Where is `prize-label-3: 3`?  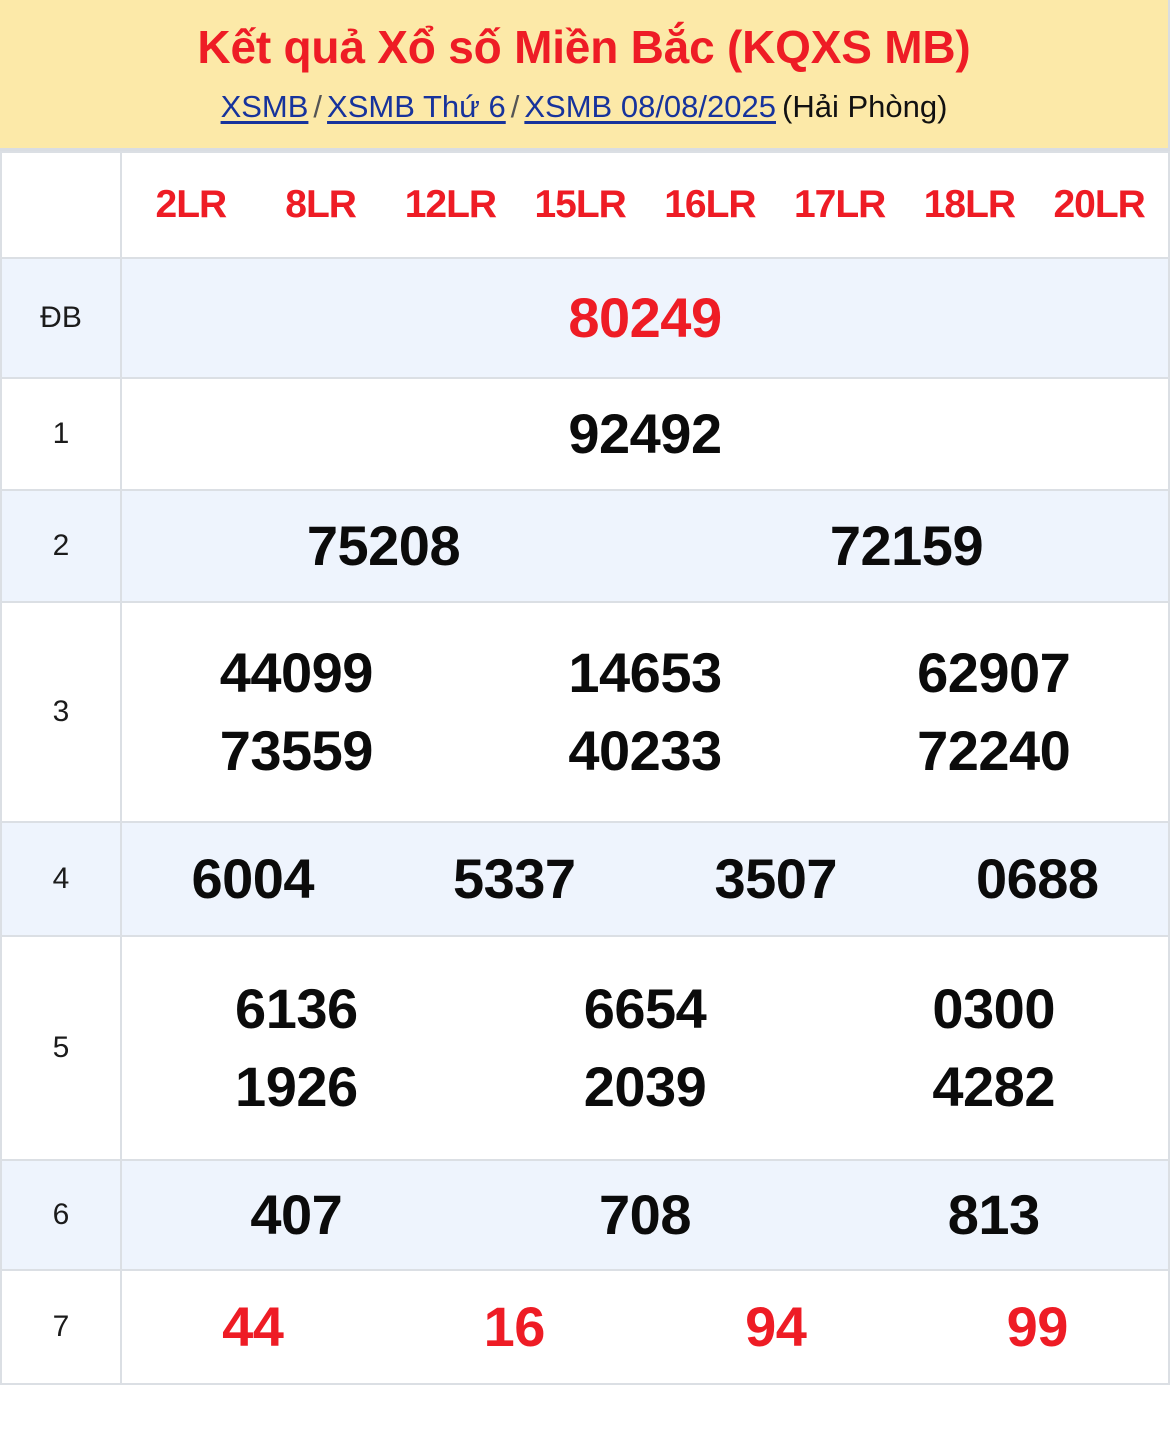 prize-label-3: 3 is located at coordinates (61, 711).